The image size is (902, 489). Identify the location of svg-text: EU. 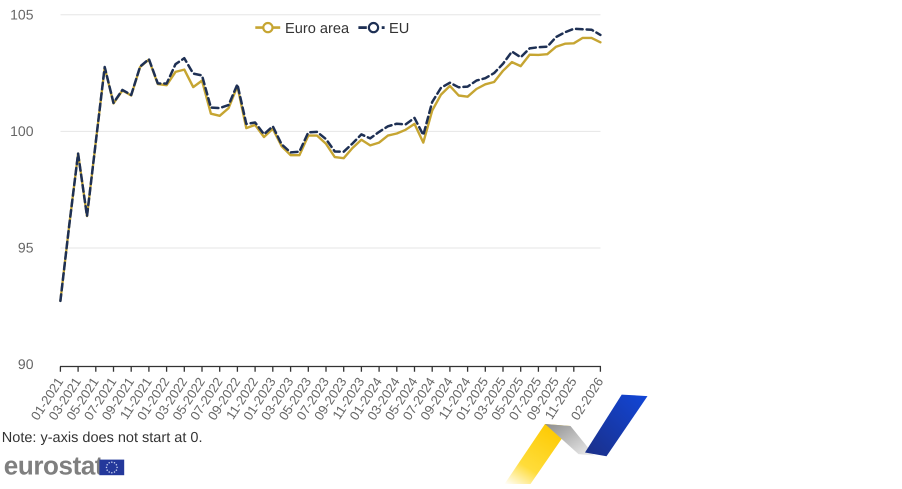
(399, 29).